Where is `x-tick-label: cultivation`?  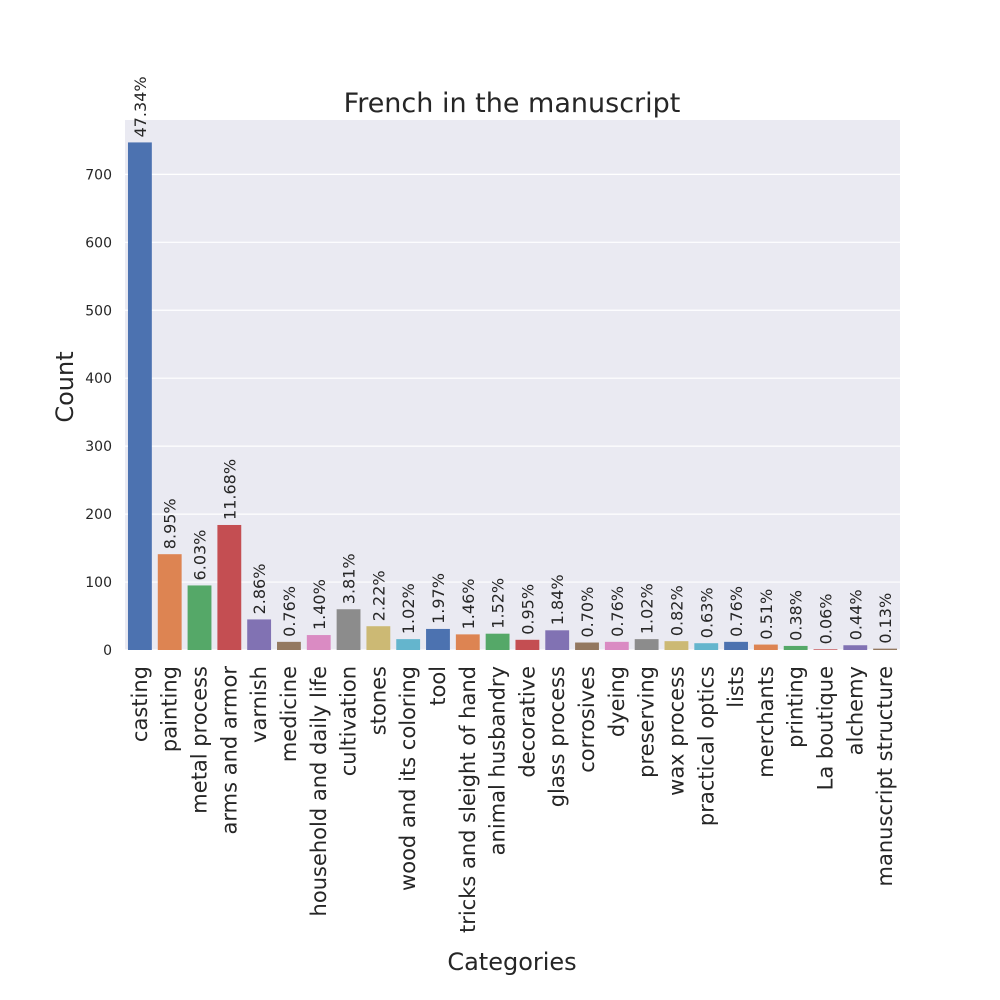
x-tick-label: cultivation is located at coordinates (349, 721).